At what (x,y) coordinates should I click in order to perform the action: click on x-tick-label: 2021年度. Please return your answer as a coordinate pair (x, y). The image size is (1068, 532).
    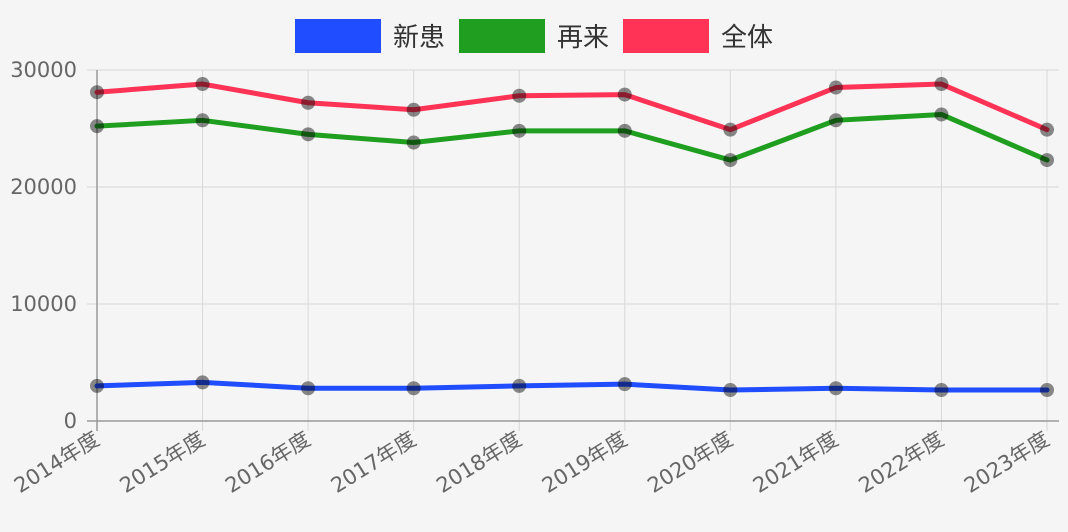
    Looking at the image, I should click on (796, 462).